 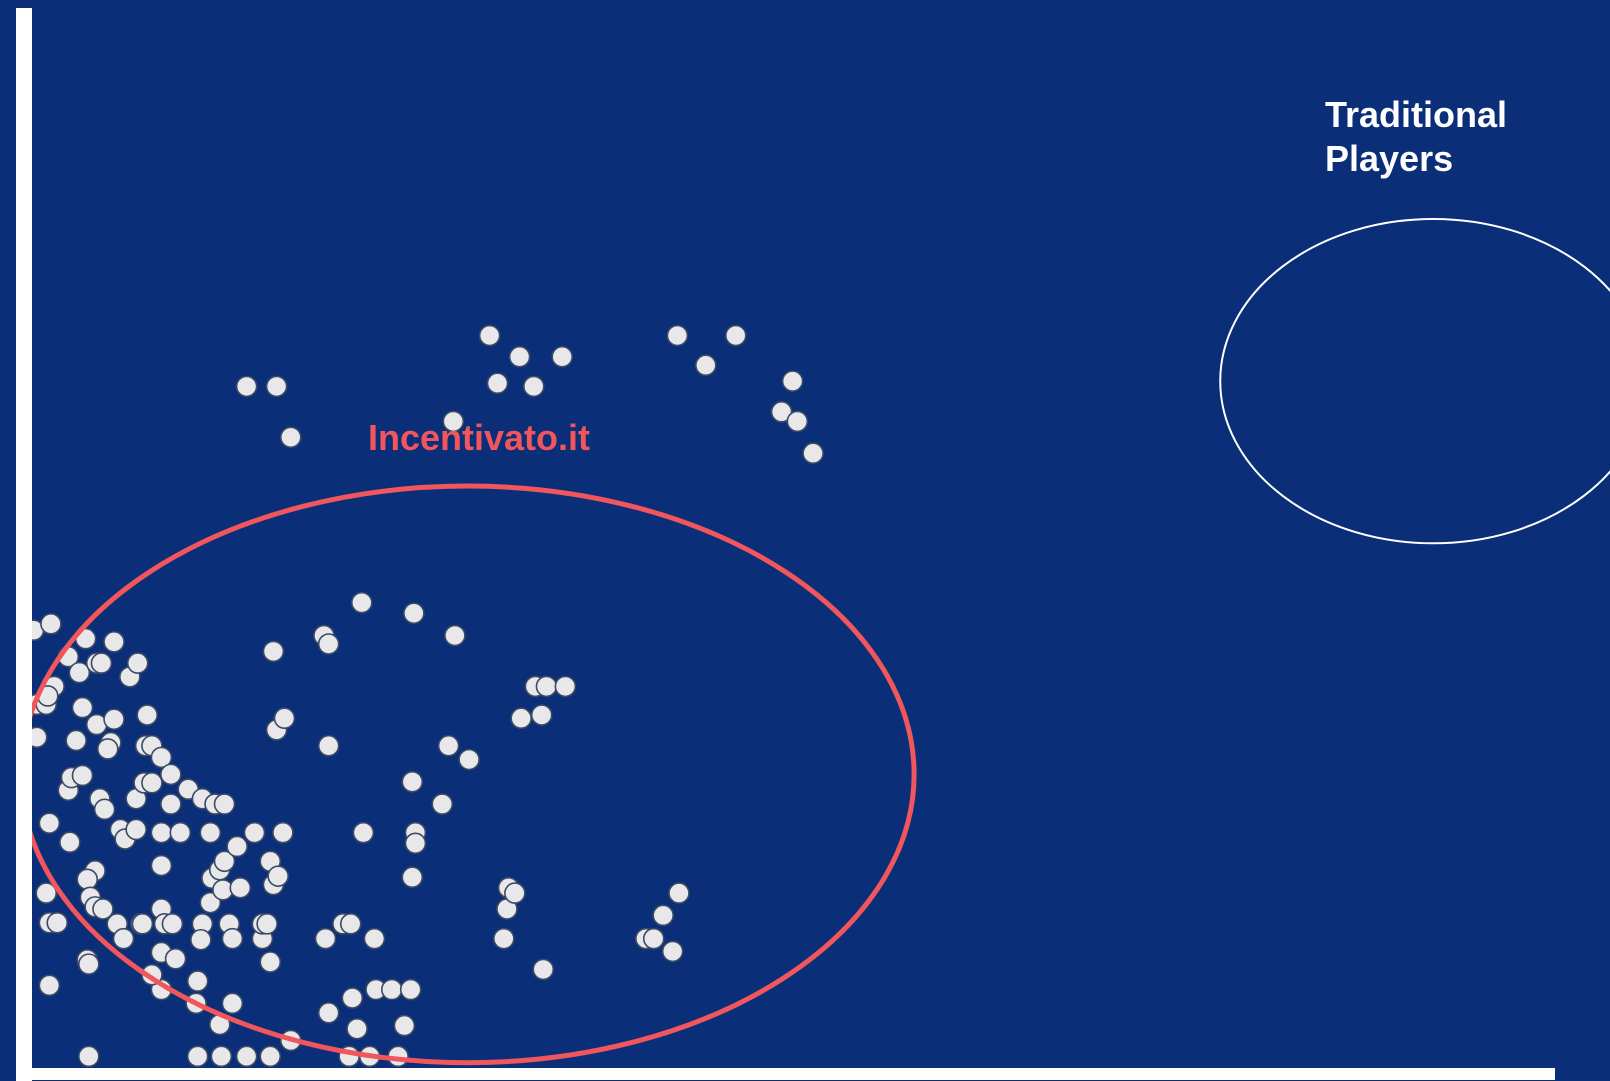 I want to click on traditional-players-label-line-2: Players, so click(x=1389, y=158).